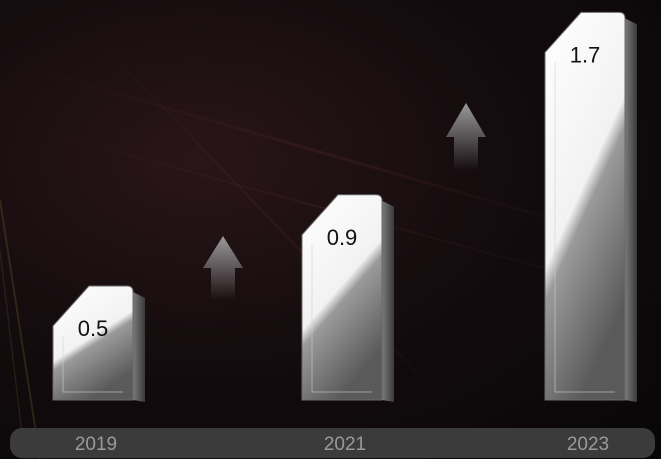 The width and height of the screenshot is (661, 459). What do you see at coordinates (588, 444) in the screenshot?
I see `x-tick-label-2023: 2023` at bounding box center [588, 444].